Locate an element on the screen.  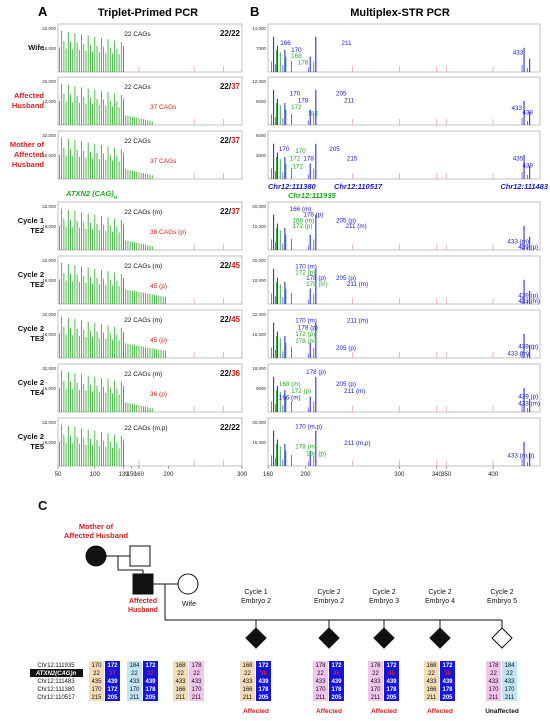
marker-name: ATXN2(CAG)n is located at coordinates (56, 674).